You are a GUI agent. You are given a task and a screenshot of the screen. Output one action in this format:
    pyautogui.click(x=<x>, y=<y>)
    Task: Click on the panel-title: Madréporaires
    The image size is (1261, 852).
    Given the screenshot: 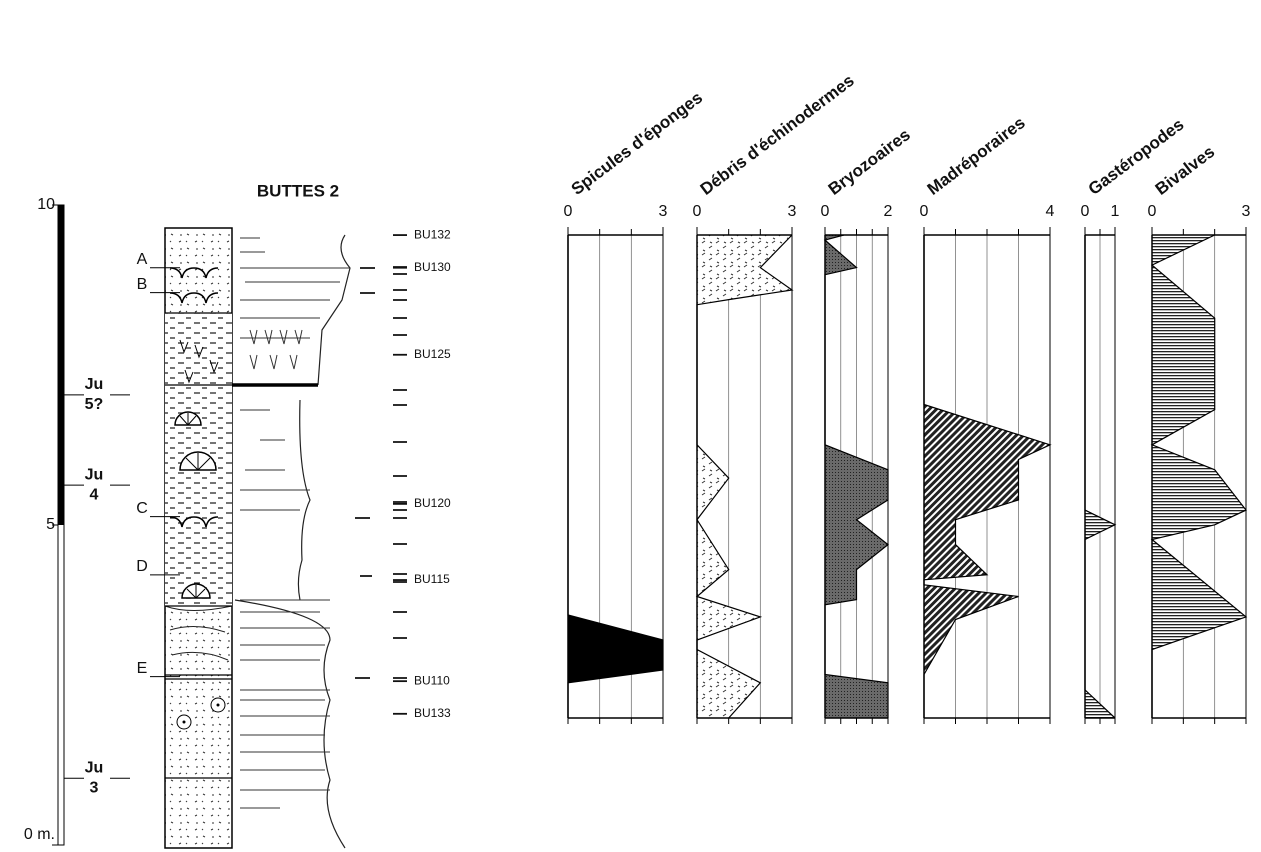 What is the action you would take?
    pyautogui.click(x=976, y=156)
    